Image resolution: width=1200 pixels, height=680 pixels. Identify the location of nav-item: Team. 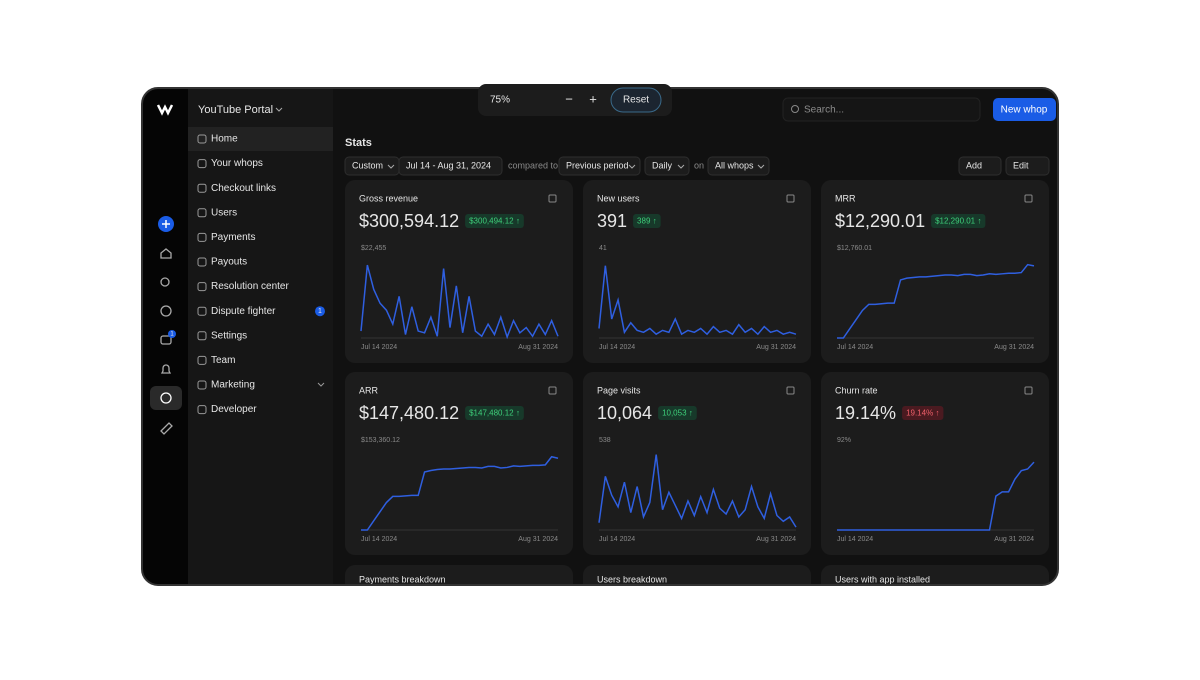
(223, 360).